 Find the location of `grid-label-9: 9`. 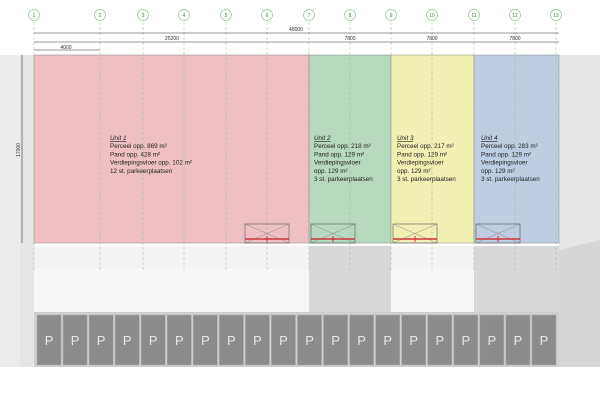

grid-label-9: 9 is located at coordinates (391, 16).